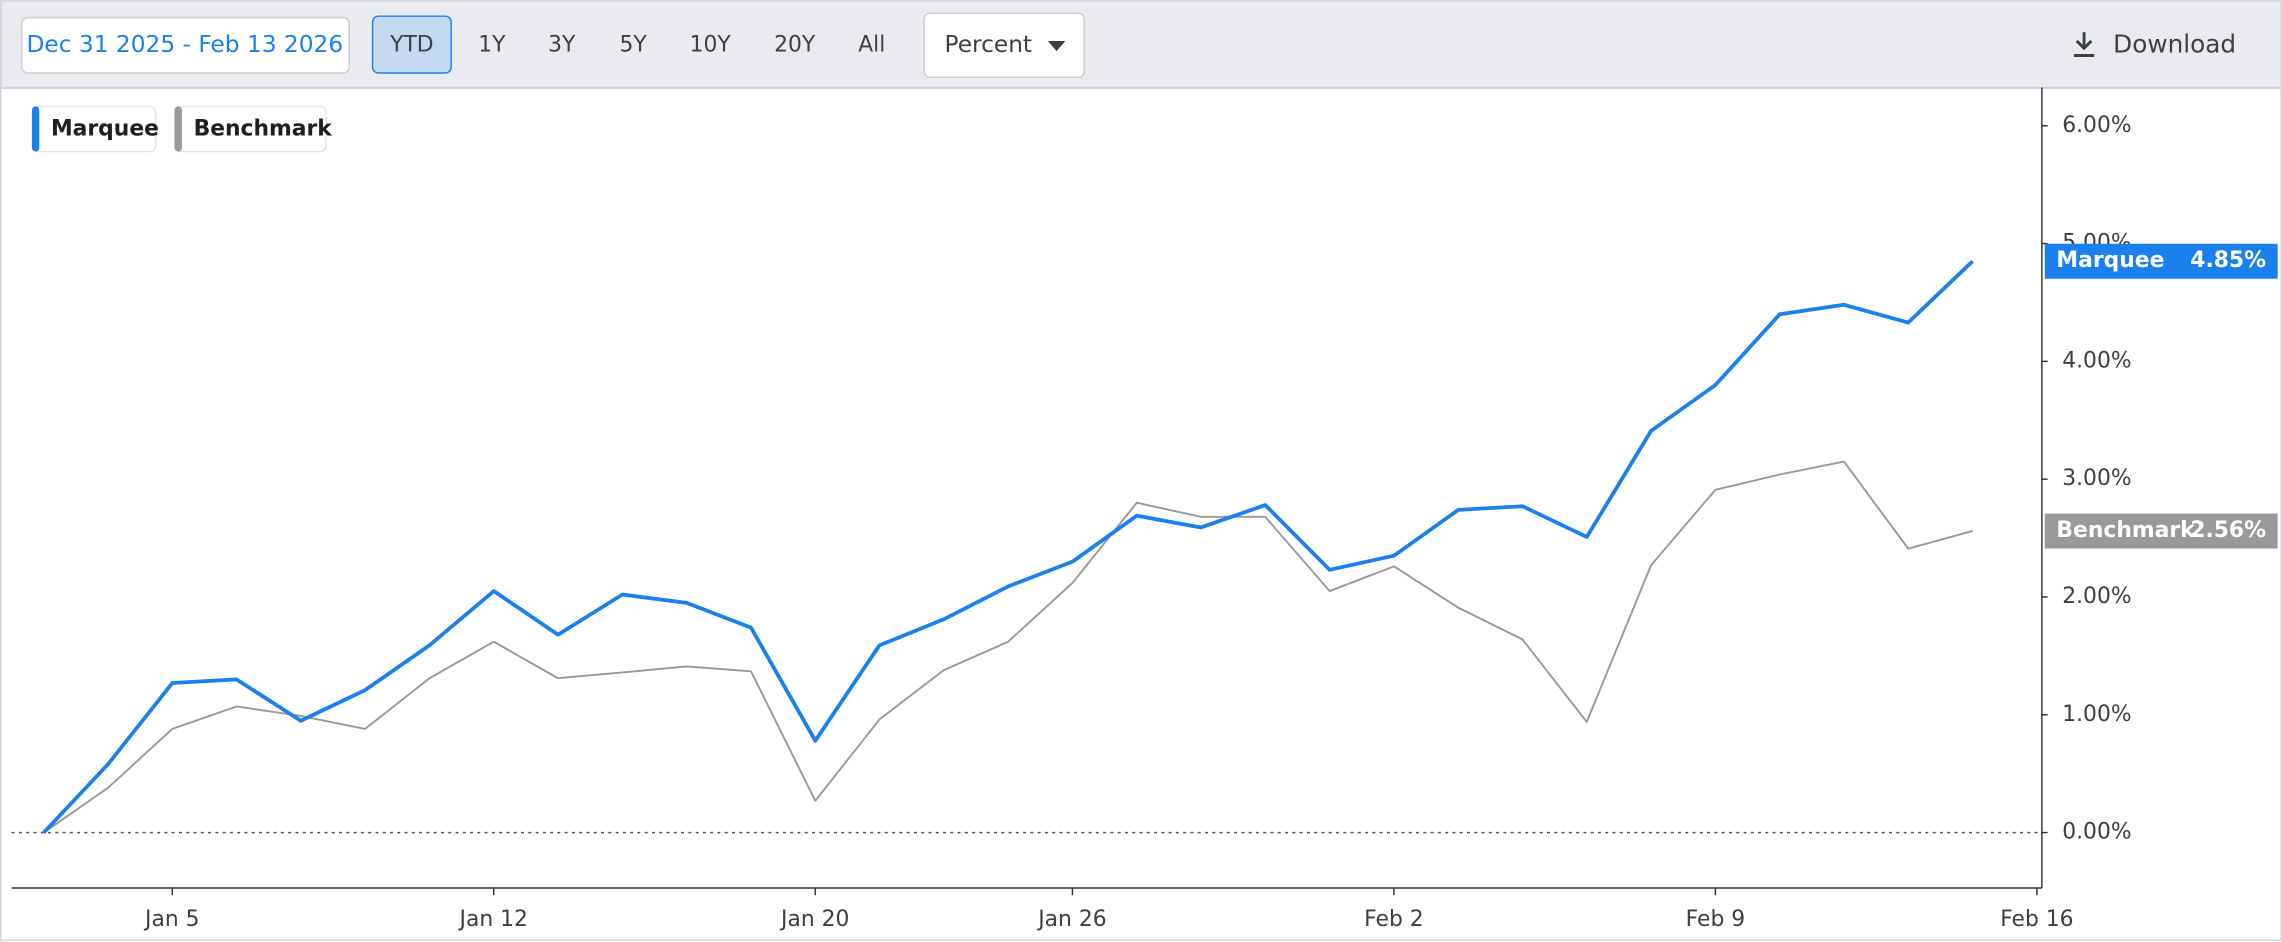 Image resolution: width=2282 pixels, height=942 pixels. What do you see at coordinates (2228, 530) in the screenshot?
I see `end-badge-value: 2.56%` at bounding box center [2228, 530].